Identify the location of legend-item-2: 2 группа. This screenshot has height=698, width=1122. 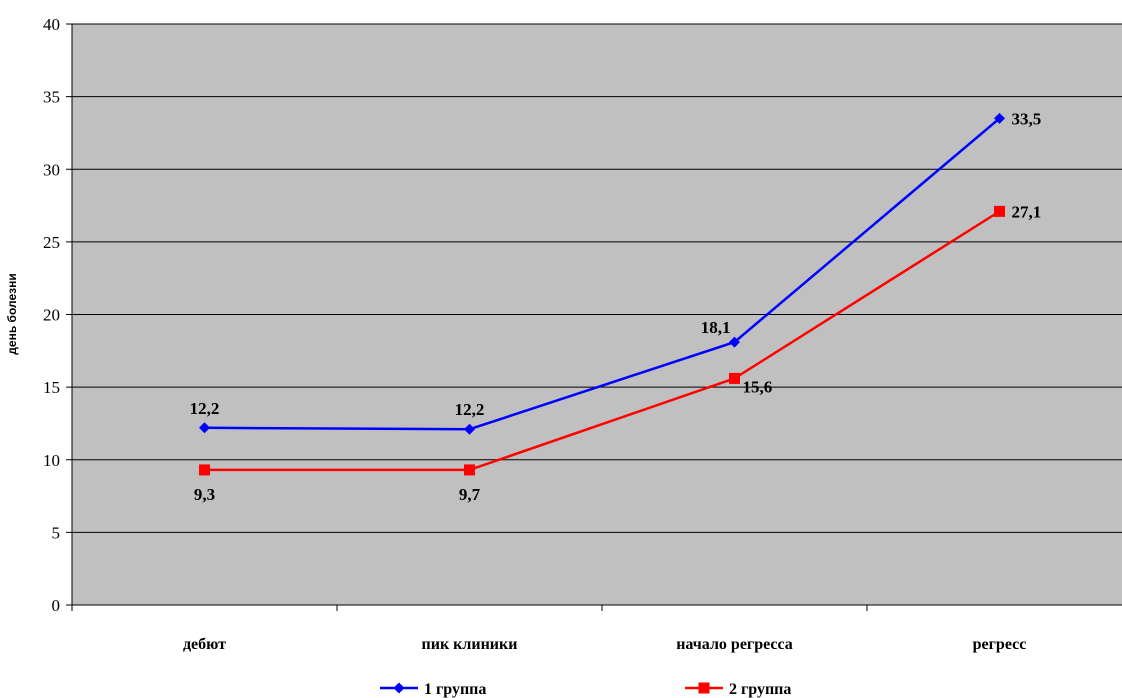
(738, 689).